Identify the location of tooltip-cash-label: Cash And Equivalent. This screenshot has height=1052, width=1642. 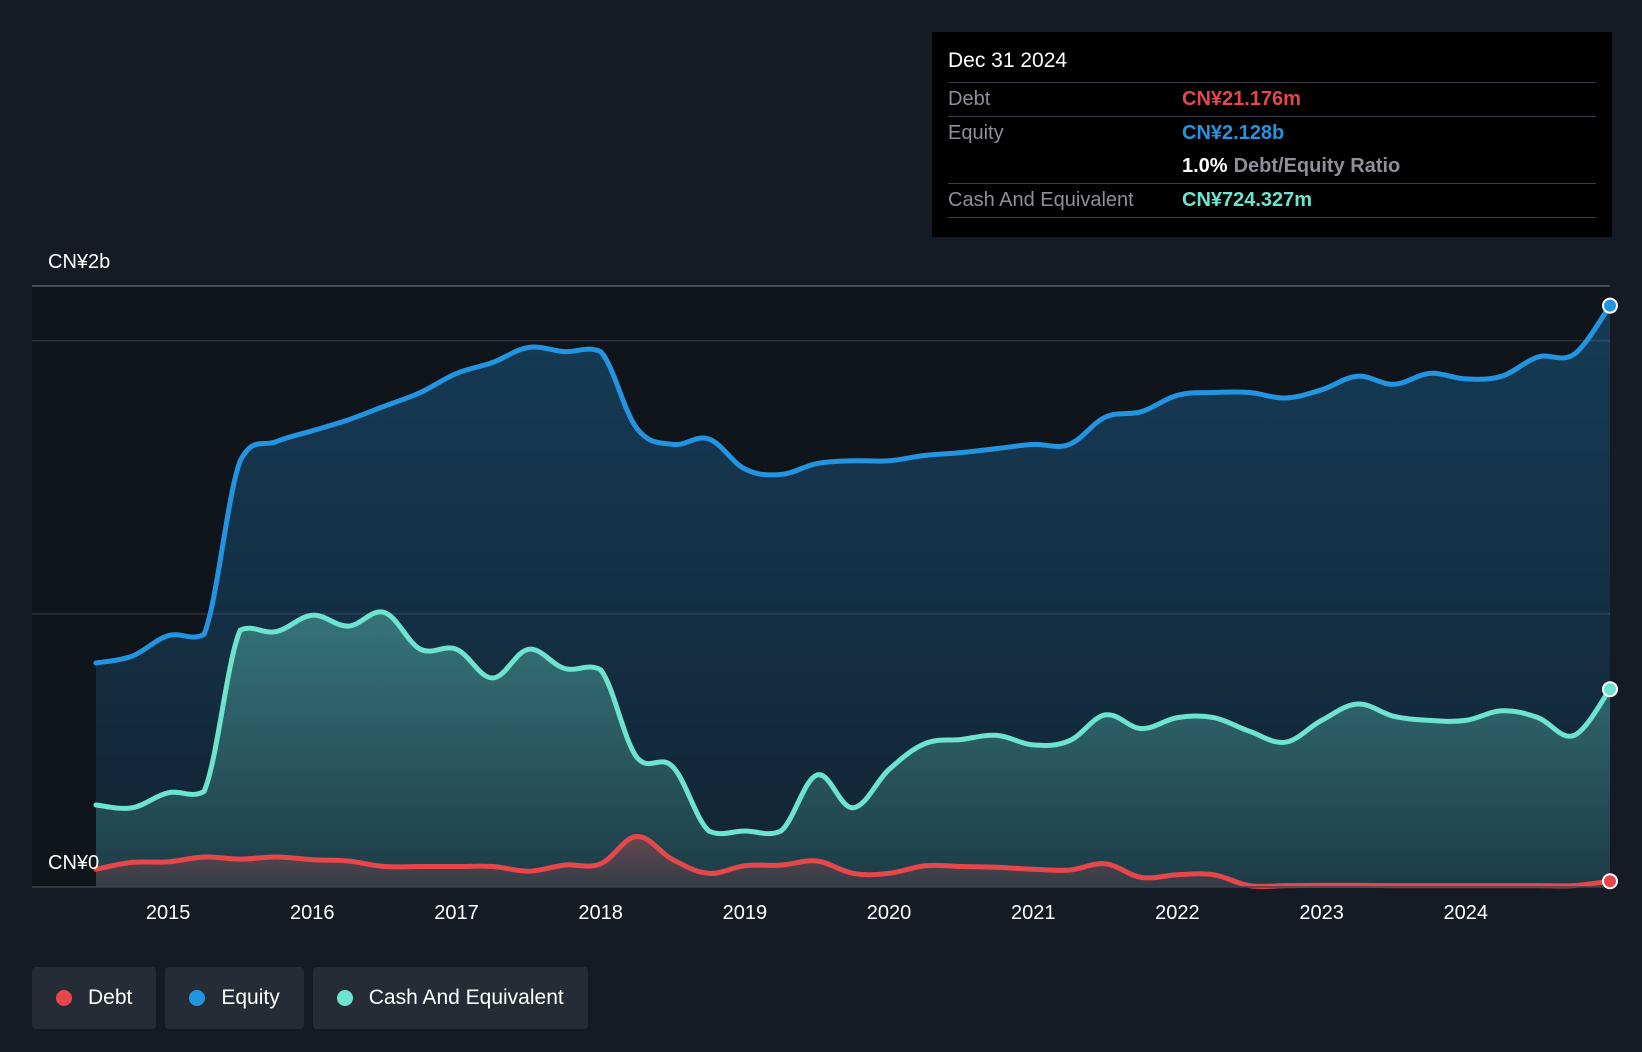
(1041, 200).